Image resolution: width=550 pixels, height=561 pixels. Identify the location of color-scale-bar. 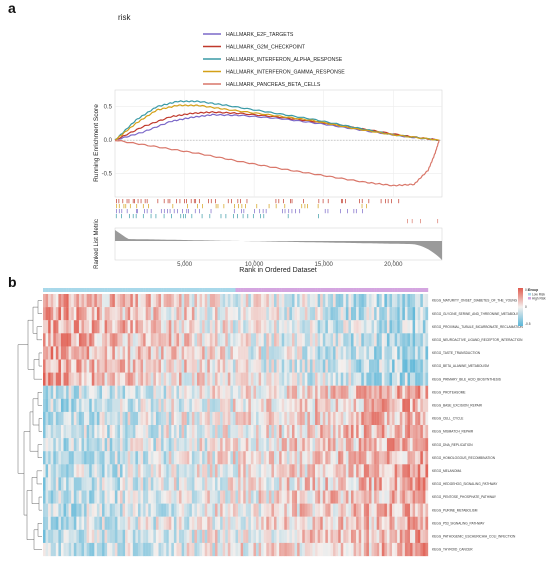
(520, 307).